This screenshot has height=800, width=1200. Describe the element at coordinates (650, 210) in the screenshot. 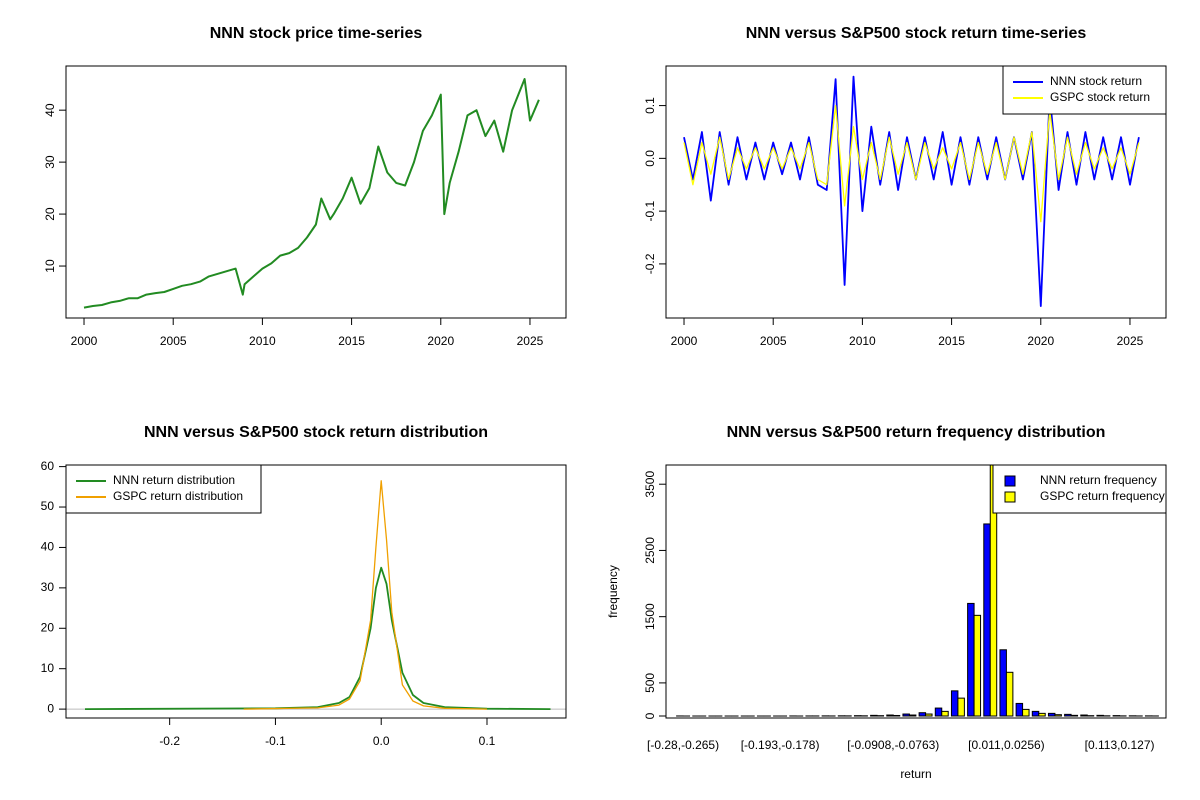

I see `y-tick-label: -0.1` at that location.